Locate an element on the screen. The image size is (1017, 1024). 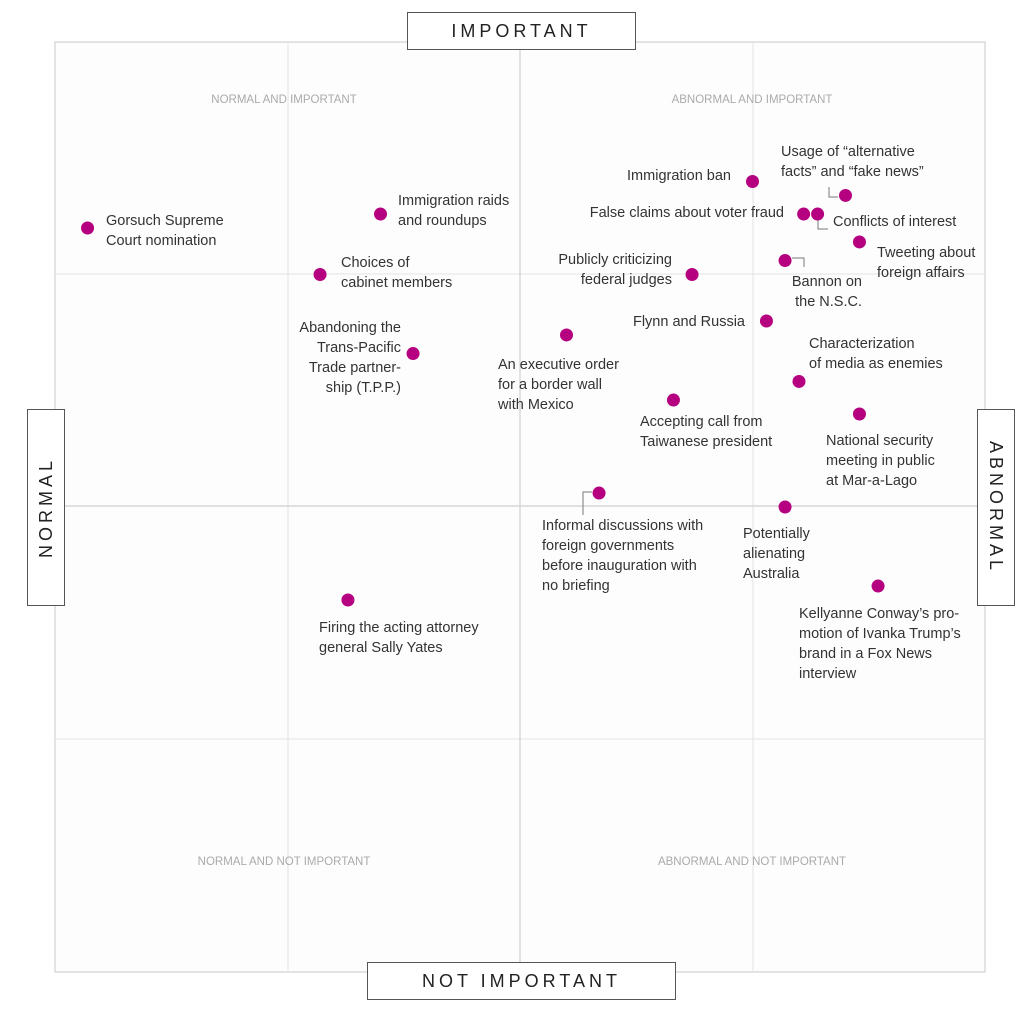
point-label-line: False claims about voter fraud is located at coordinates (686, 213).